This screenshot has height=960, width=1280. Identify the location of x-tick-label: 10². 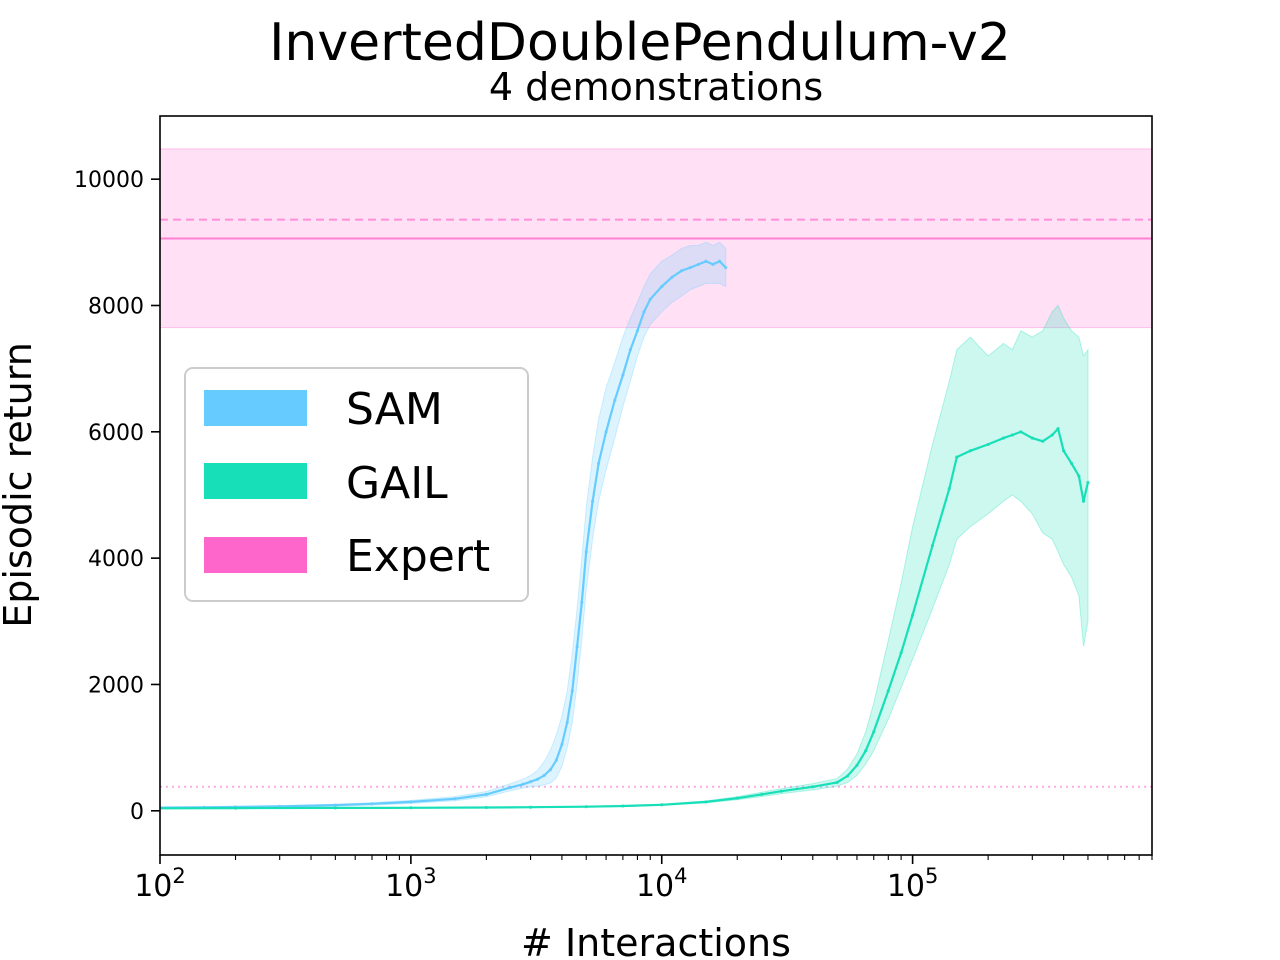
(160, 884).